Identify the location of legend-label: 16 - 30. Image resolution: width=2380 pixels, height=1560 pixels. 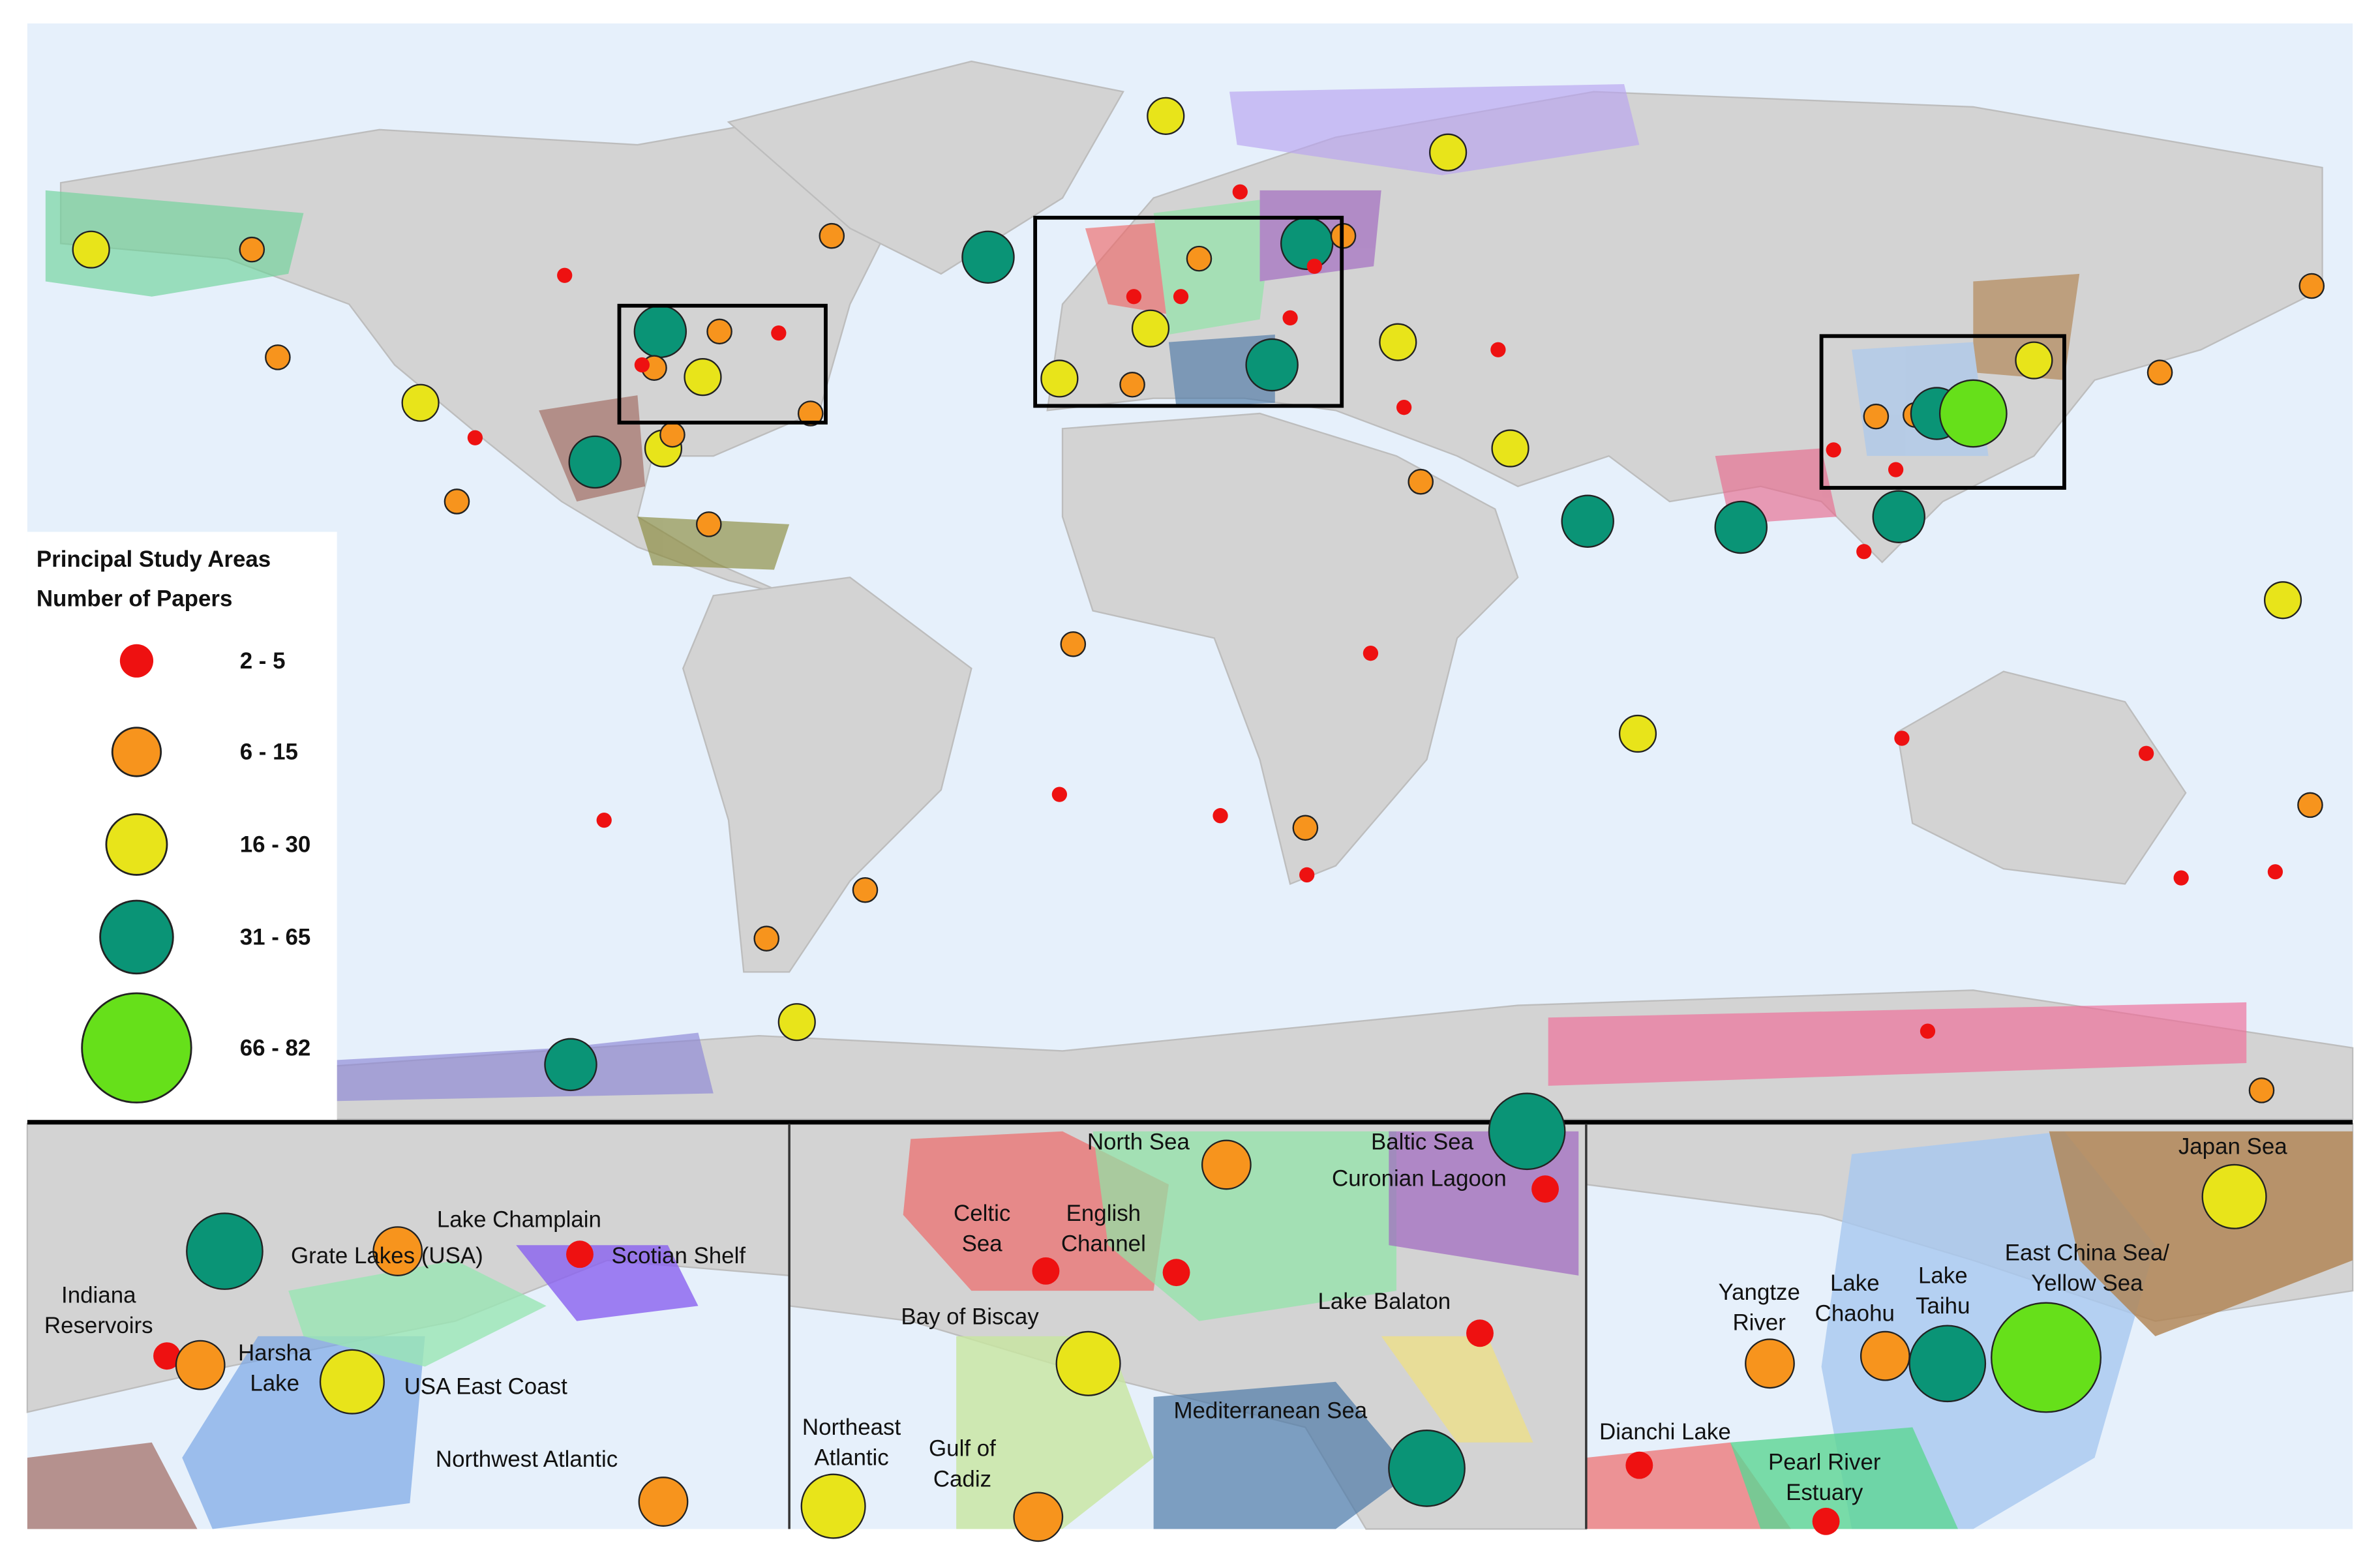
(276, 845).